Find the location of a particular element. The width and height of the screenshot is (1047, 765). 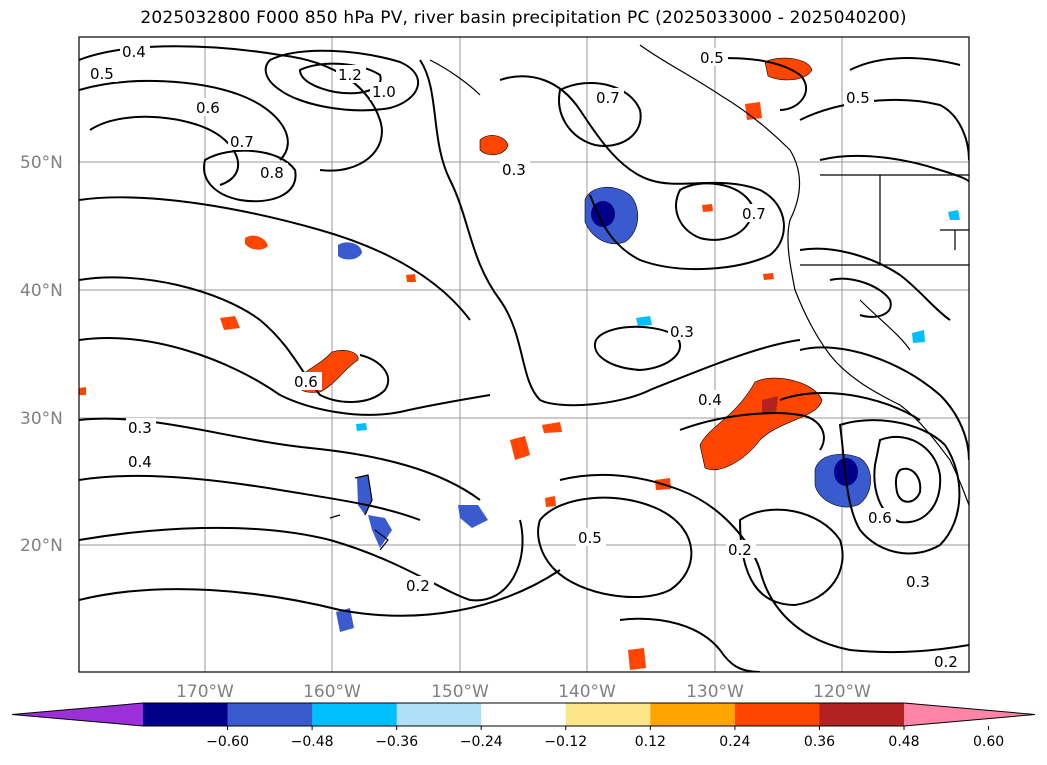

colorbar-tick-label: 0.48 is located at coordinates (903, 742).